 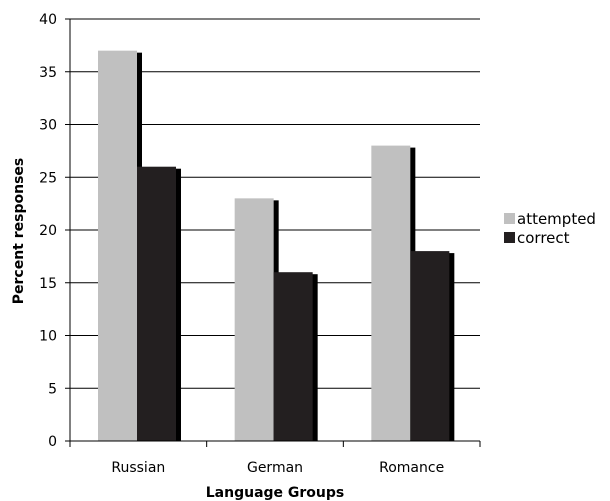 What do you see at coordinates (451, 347) in the screenshot?
I see `bar-shadow-correct-romance` at bounding box center [451, 347].